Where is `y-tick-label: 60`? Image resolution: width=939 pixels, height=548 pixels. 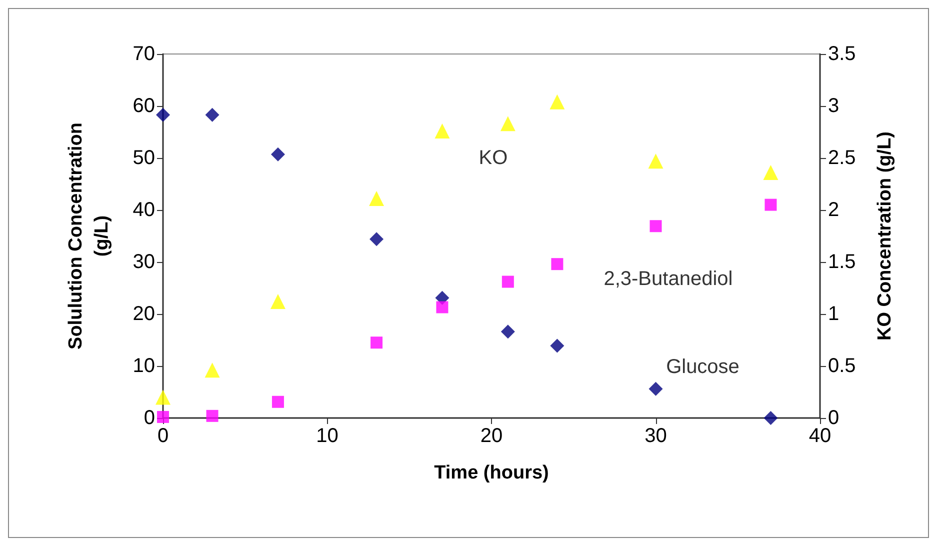 y-tick-label: 60 is located at coordinates (143, 106).